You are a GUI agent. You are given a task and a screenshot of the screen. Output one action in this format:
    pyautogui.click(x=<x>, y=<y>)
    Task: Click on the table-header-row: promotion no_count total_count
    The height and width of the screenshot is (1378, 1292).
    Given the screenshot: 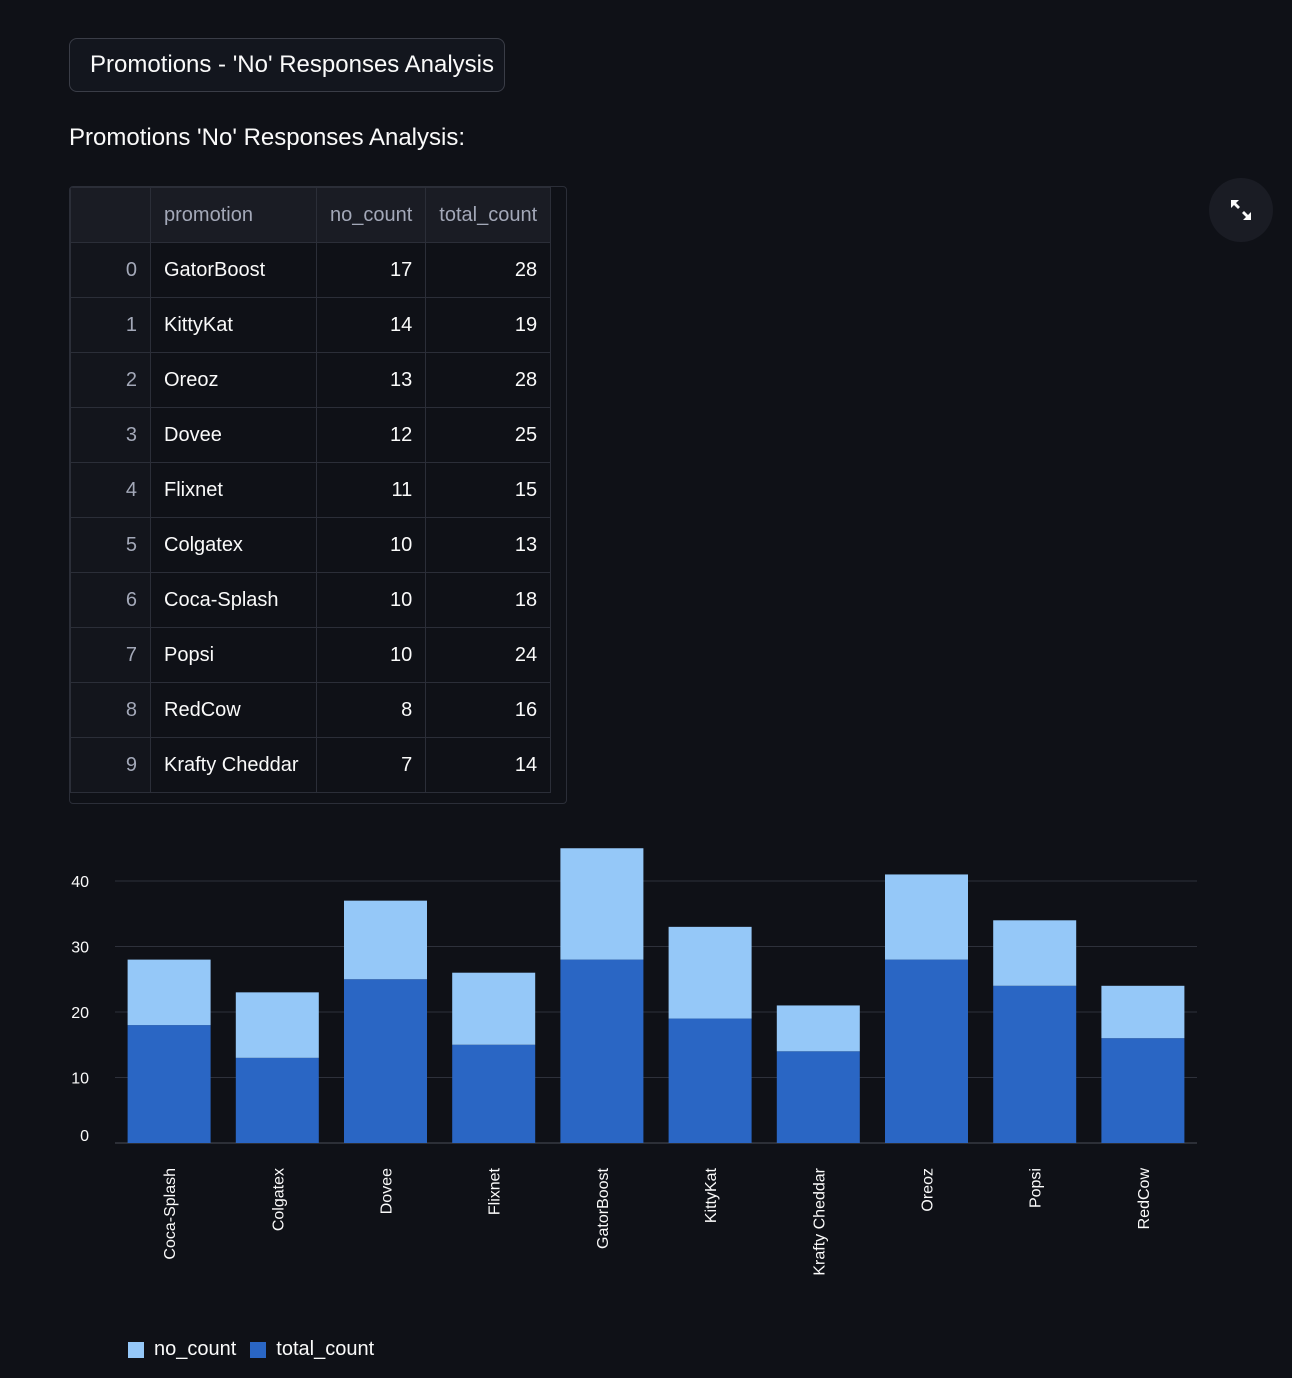 What is the action you would take?
    pyautogui.click(x=311, y=215)
    